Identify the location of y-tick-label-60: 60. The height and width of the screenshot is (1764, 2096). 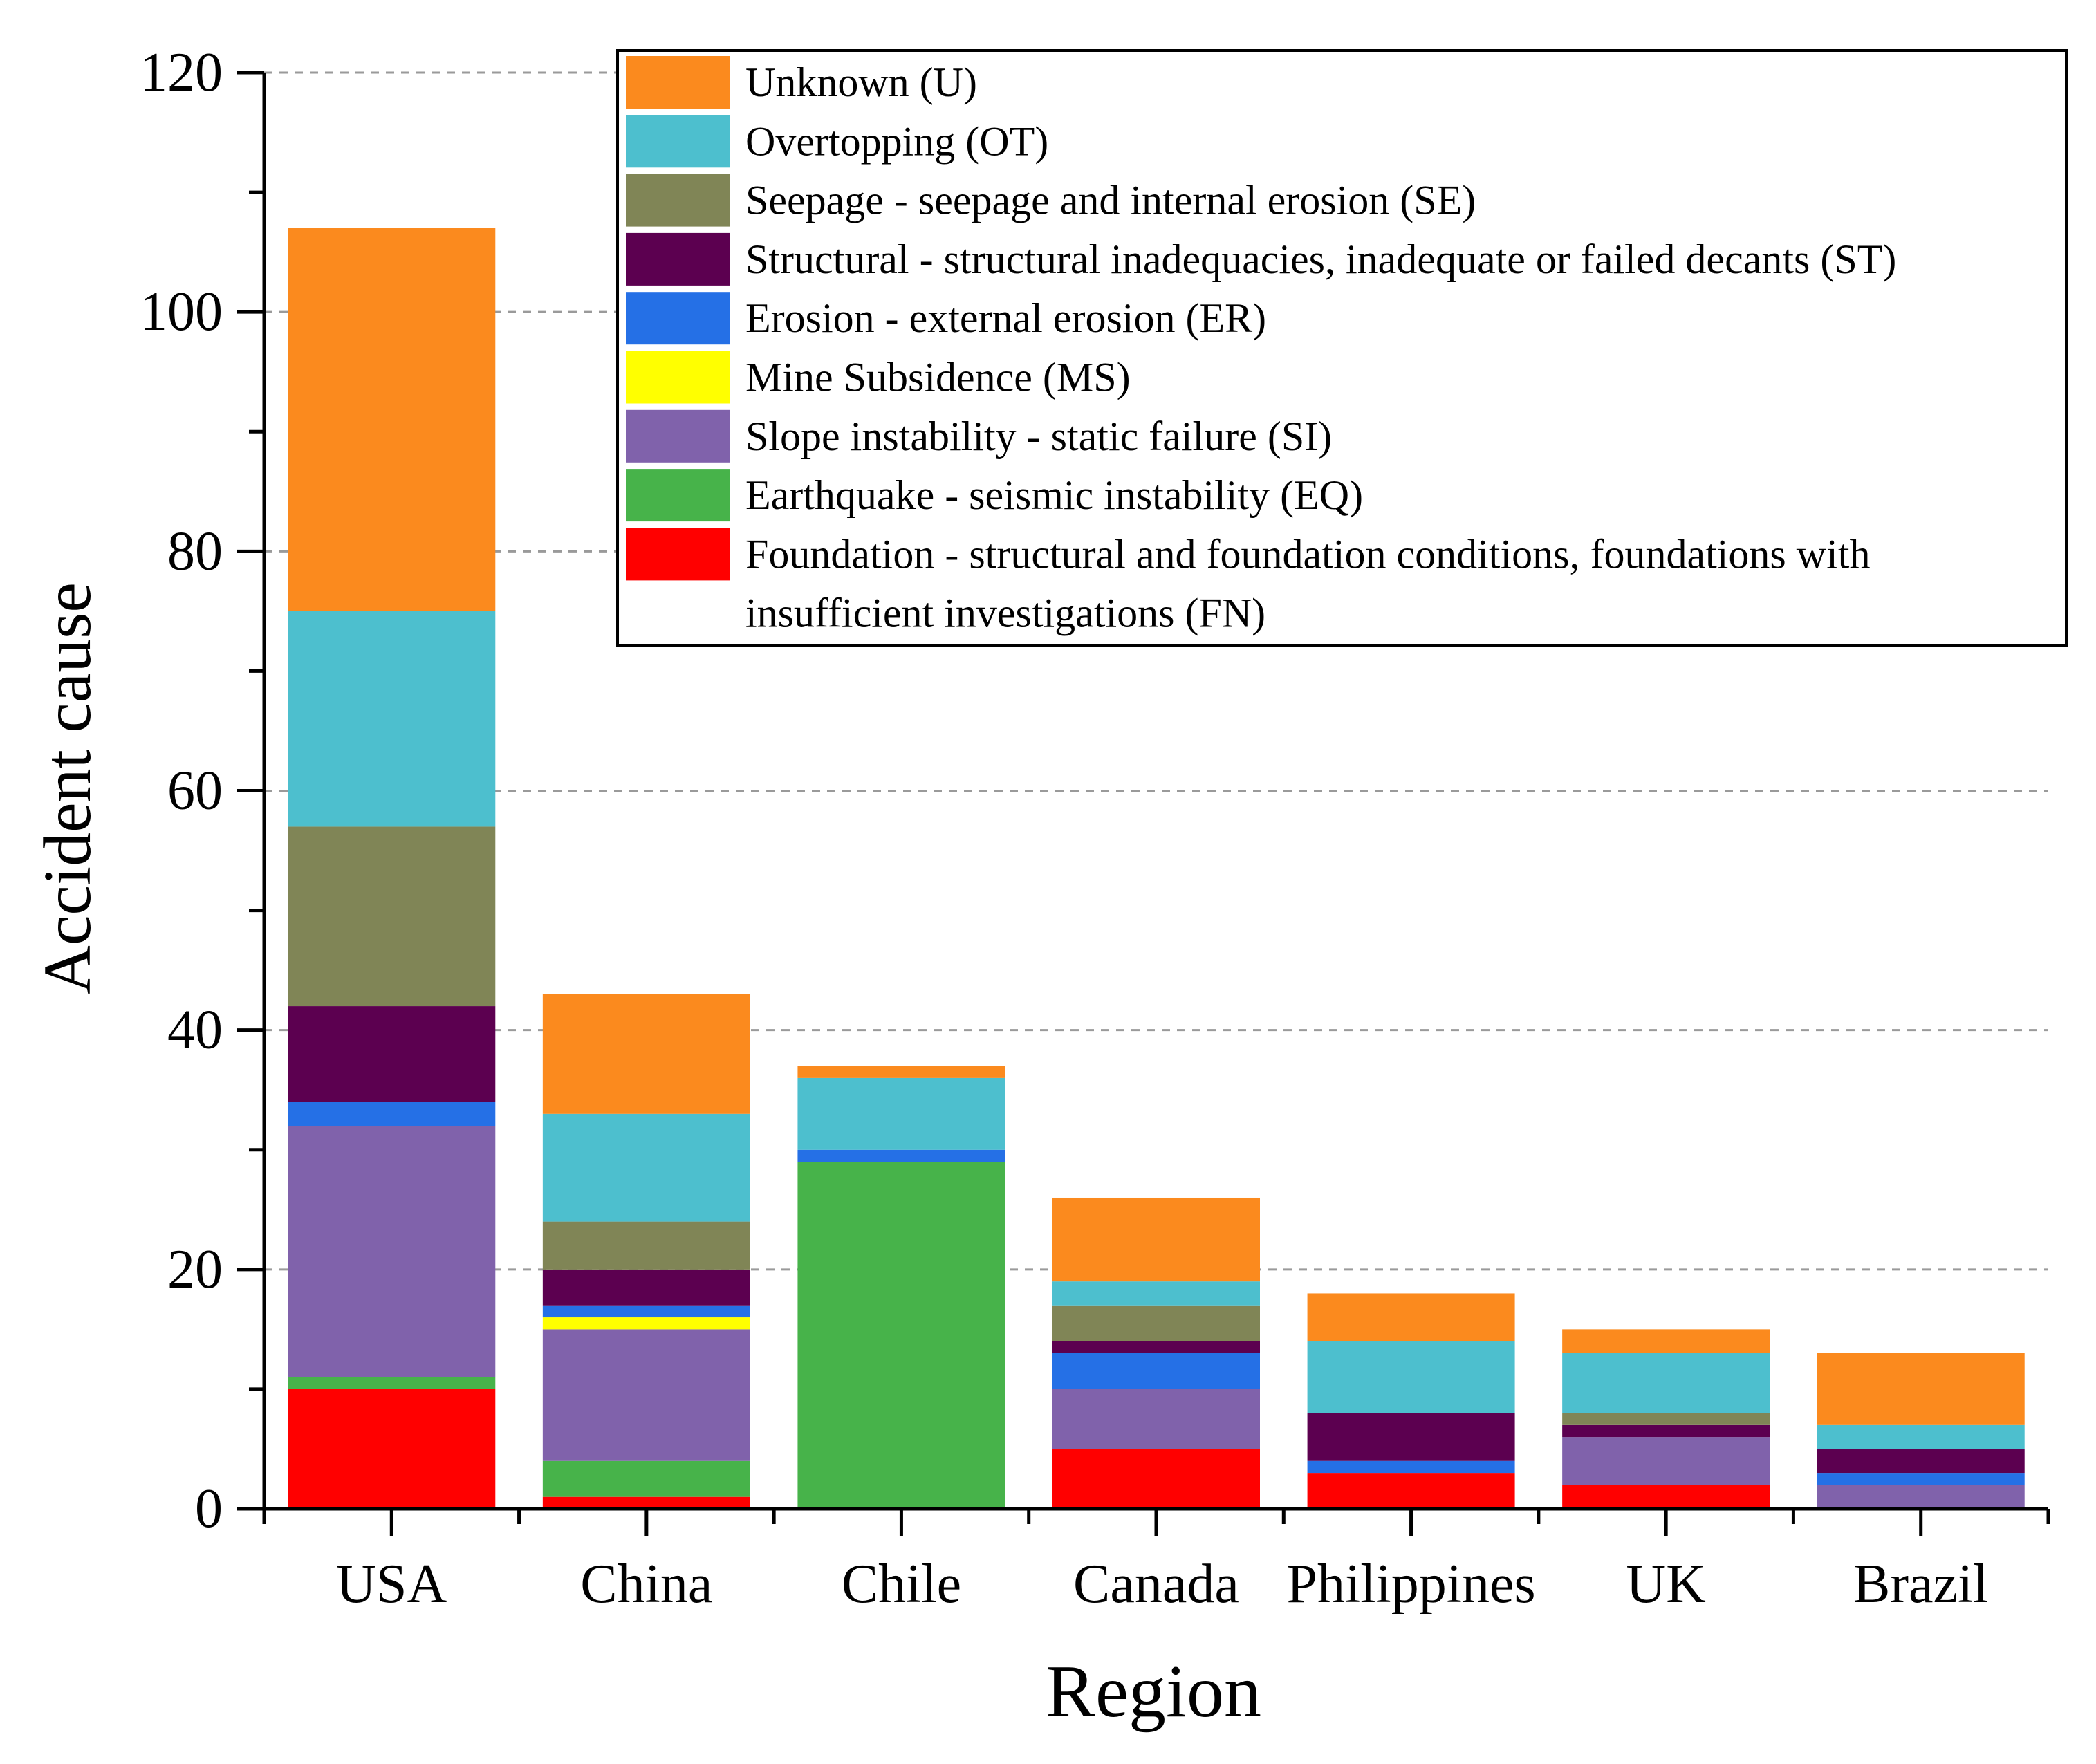
(195, 791).